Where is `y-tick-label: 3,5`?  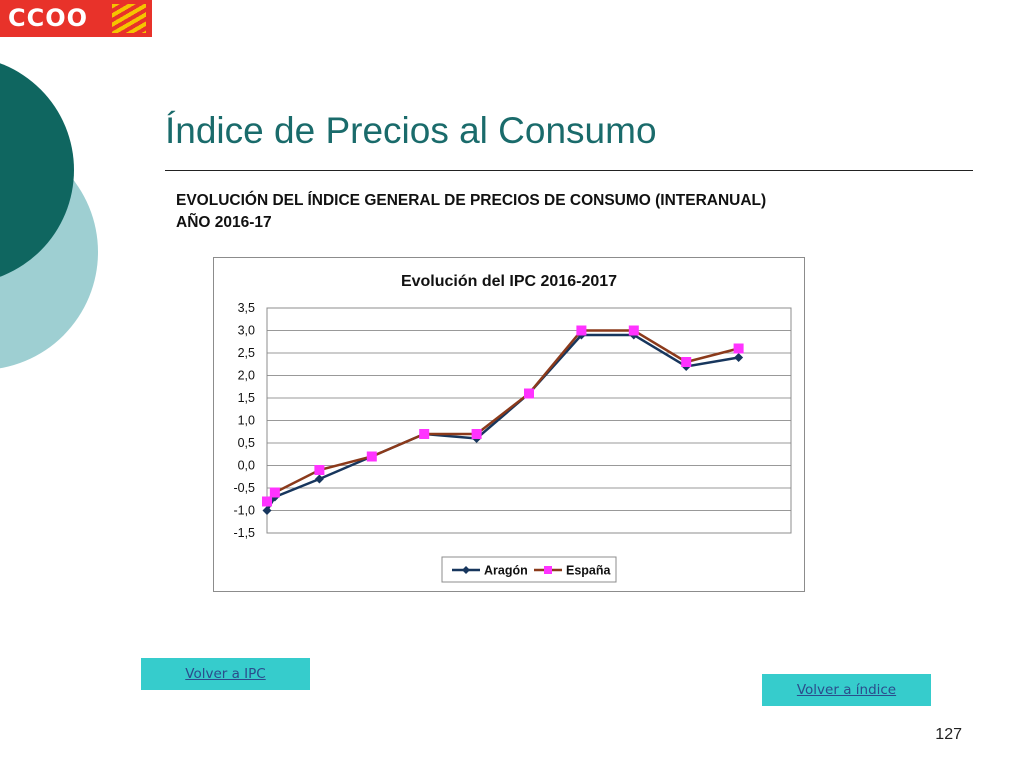 y-tick-label: 3,5 is located at coordinates (246, 308).